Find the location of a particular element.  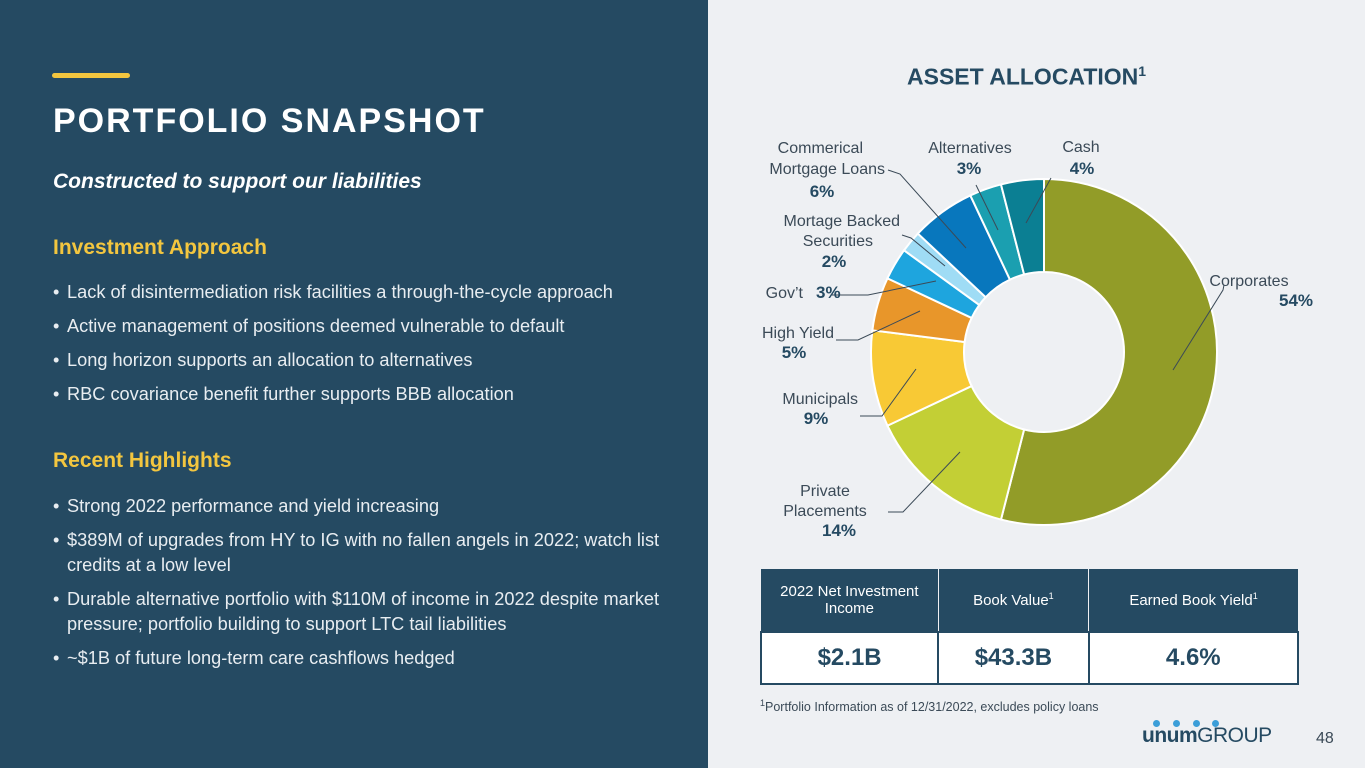

slice-value-gov-t: 3% is located at coordinates (828, 292).